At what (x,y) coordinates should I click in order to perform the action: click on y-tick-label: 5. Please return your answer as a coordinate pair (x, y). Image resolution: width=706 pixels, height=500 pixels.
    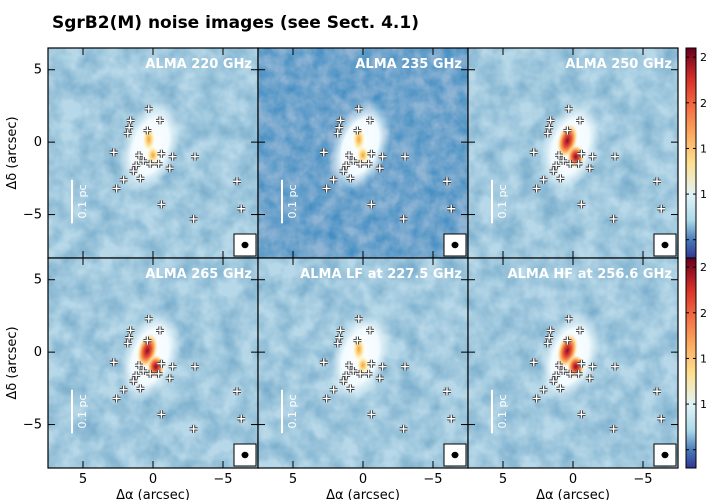
    Looking at the image, I should click on (38, 70).